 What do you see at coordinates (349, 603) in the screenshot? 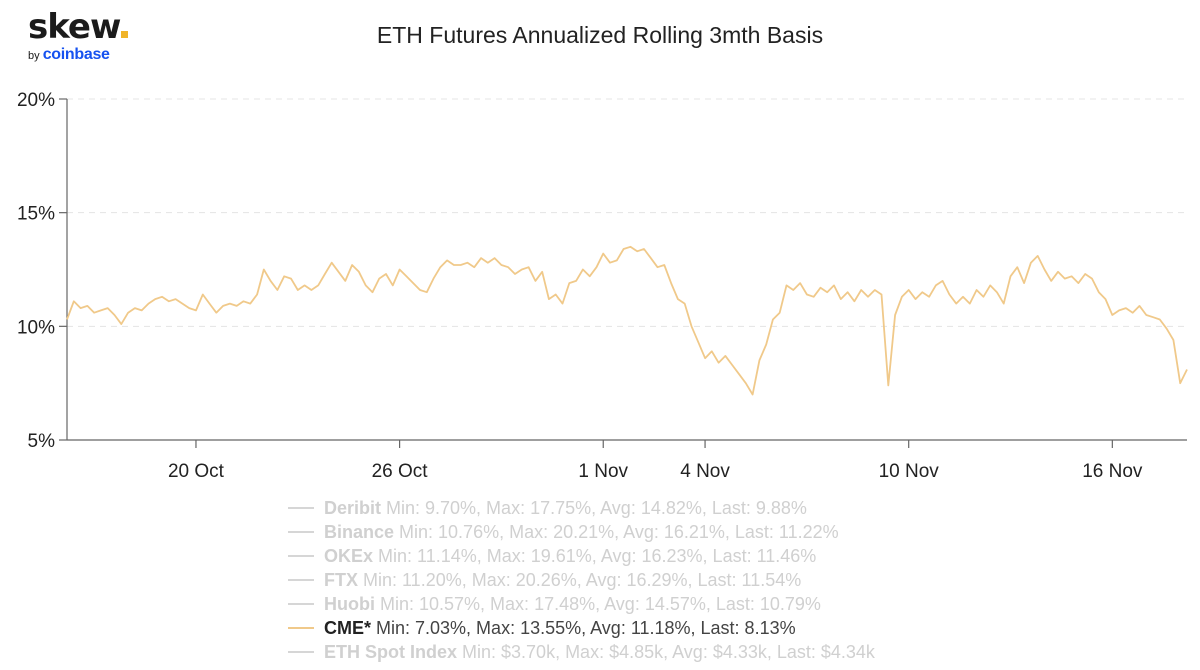
I see `legend-name: Huobi` at bounding box center [349, 603].